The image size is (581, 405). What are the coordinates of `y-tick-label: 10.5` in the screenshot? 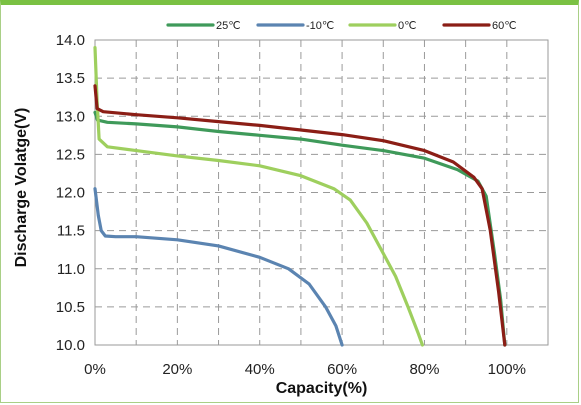 It's located at (70, 307).